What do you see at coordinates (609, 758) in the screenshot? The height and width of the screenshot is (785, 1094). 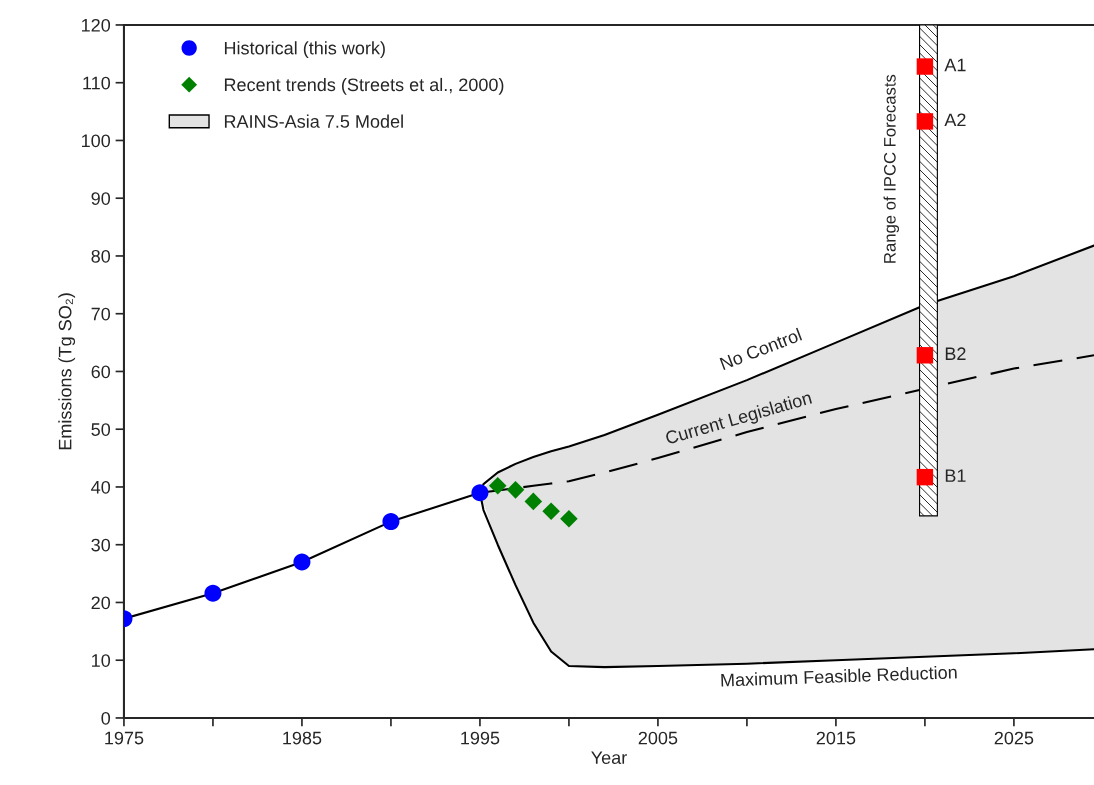 I see `x-axis-title: Year` at bounding box center [609, 758].